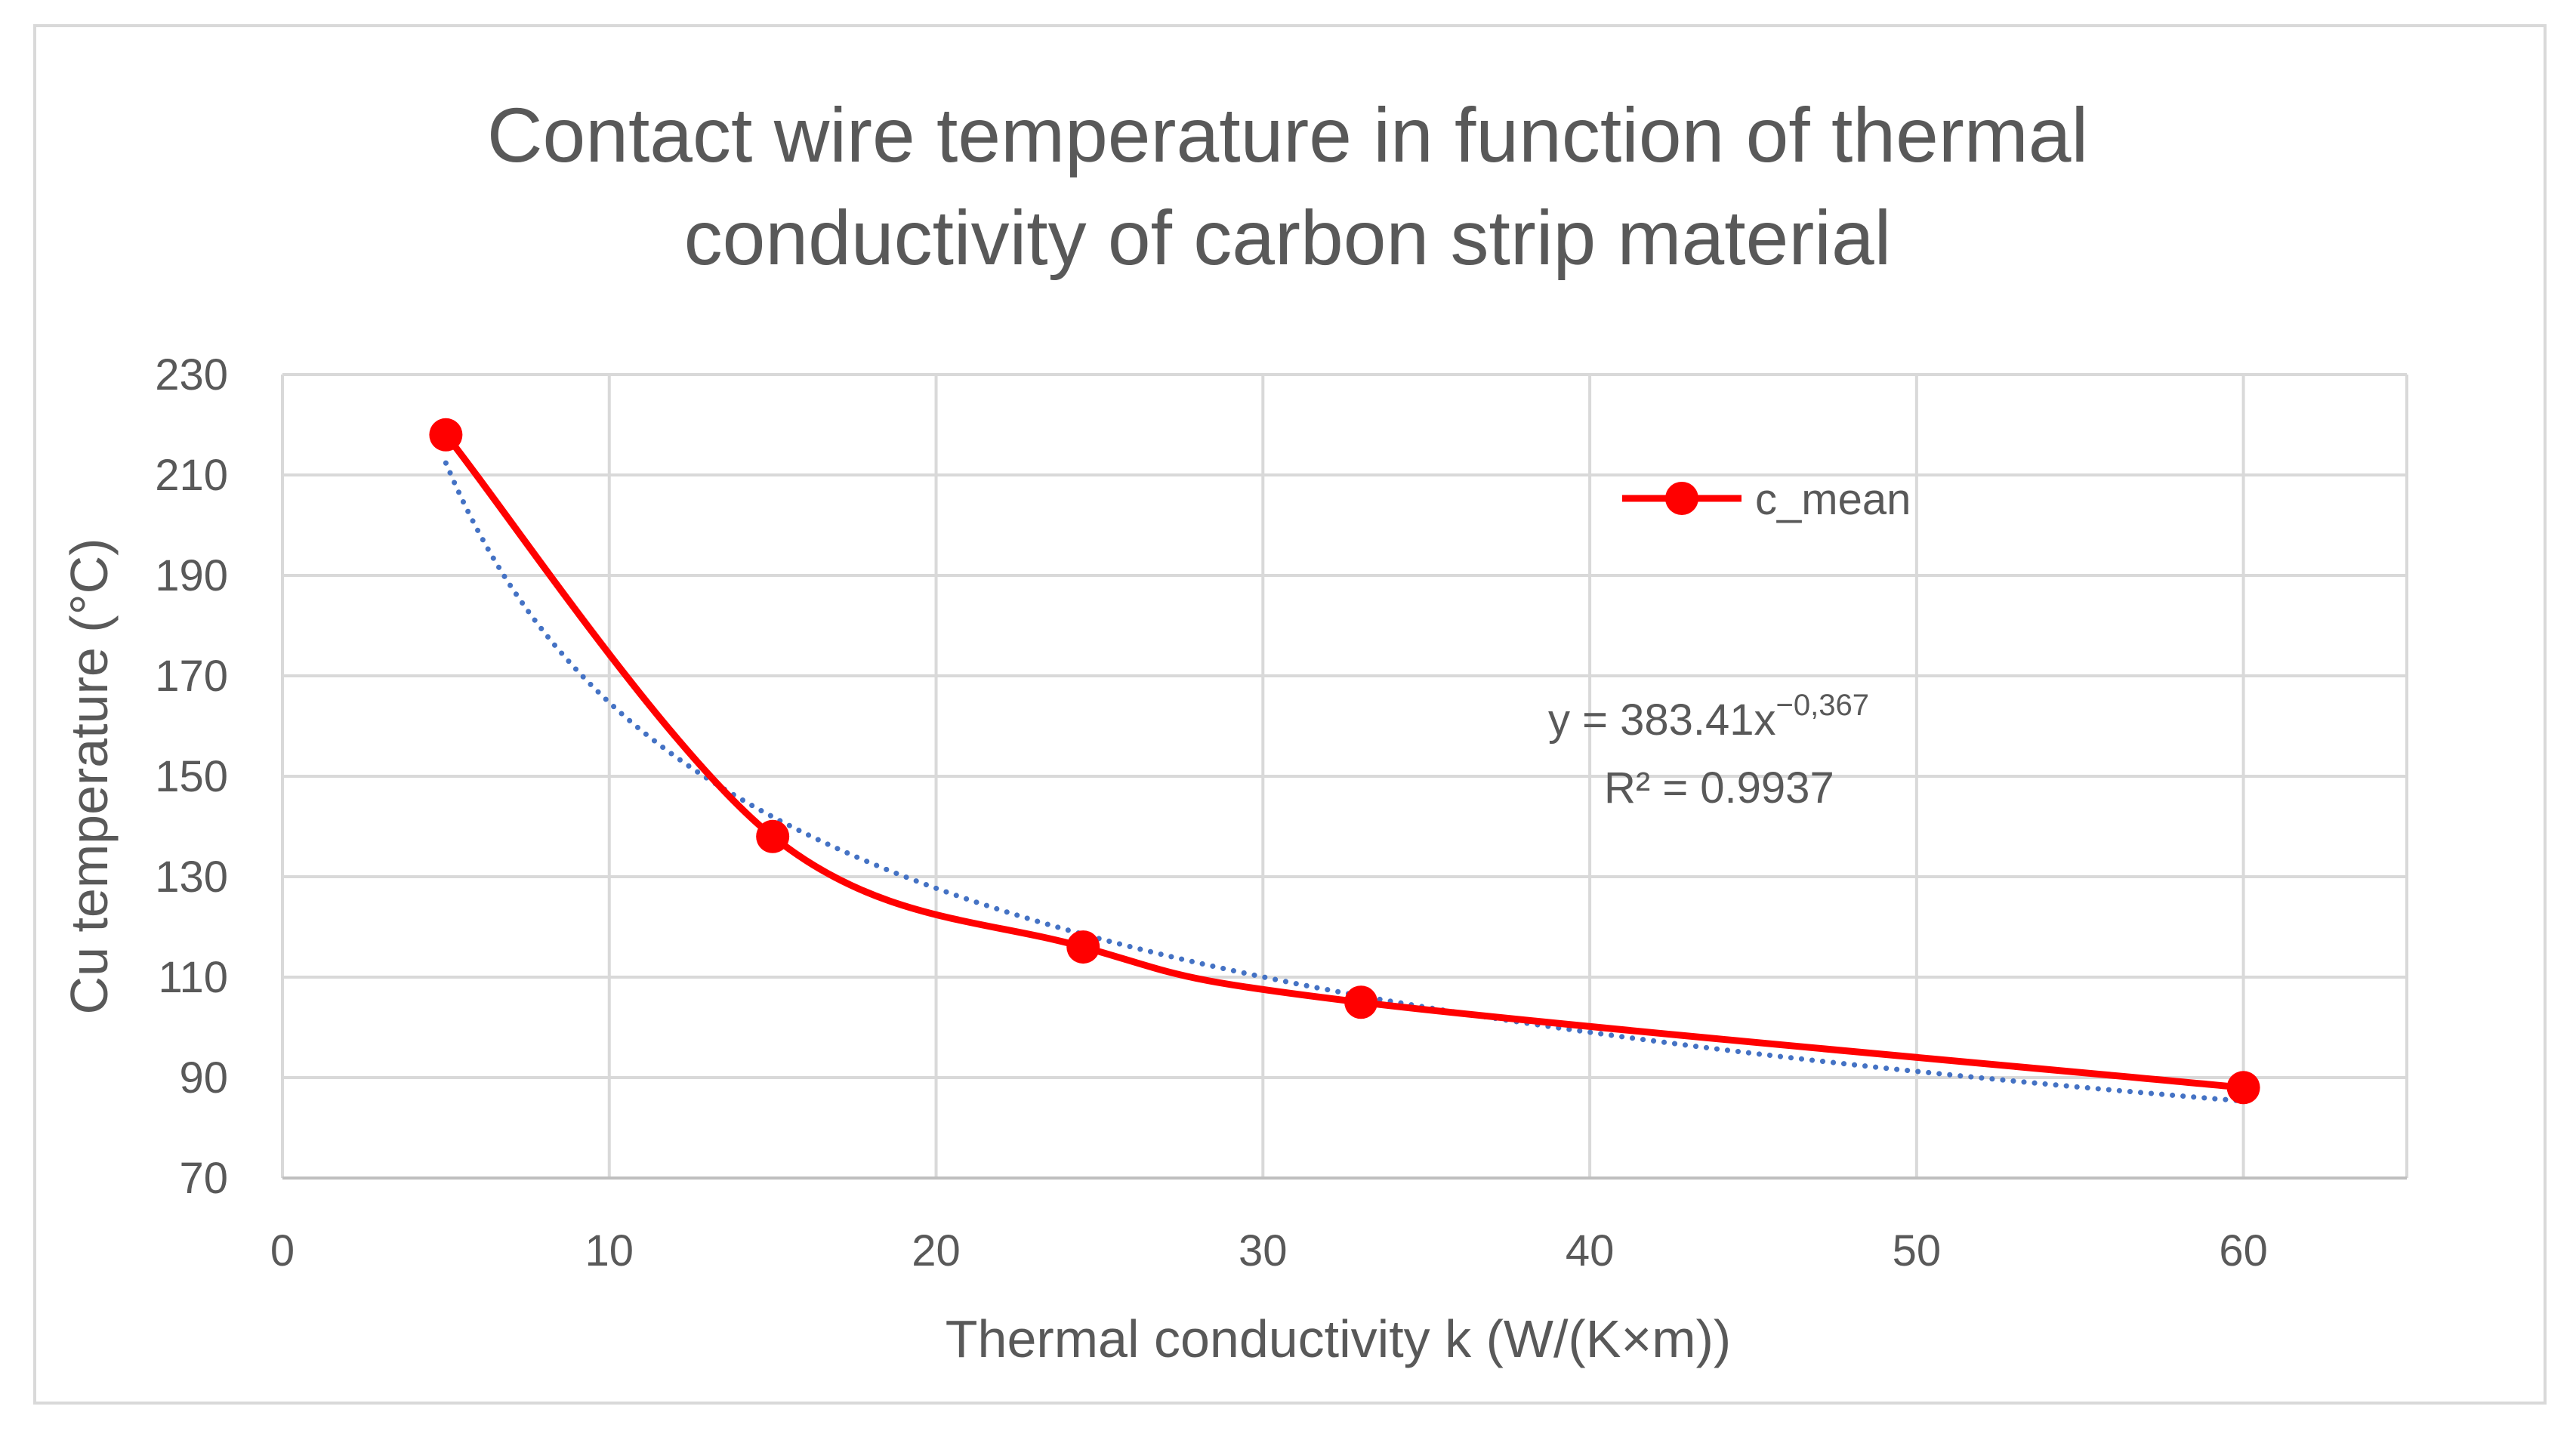 This screenshot has height=1434, width=2576. Describe the element at coordinates (191, 475) in the screenshot. I see `y-tick-label-210: 210` at that location.